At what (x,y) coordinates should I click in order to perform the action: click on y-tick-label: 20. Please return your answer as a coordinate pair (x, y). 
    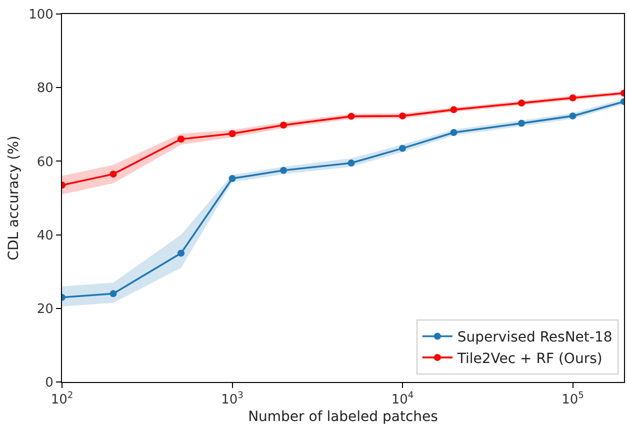
    Looking at the image, I should click on (45, 309).